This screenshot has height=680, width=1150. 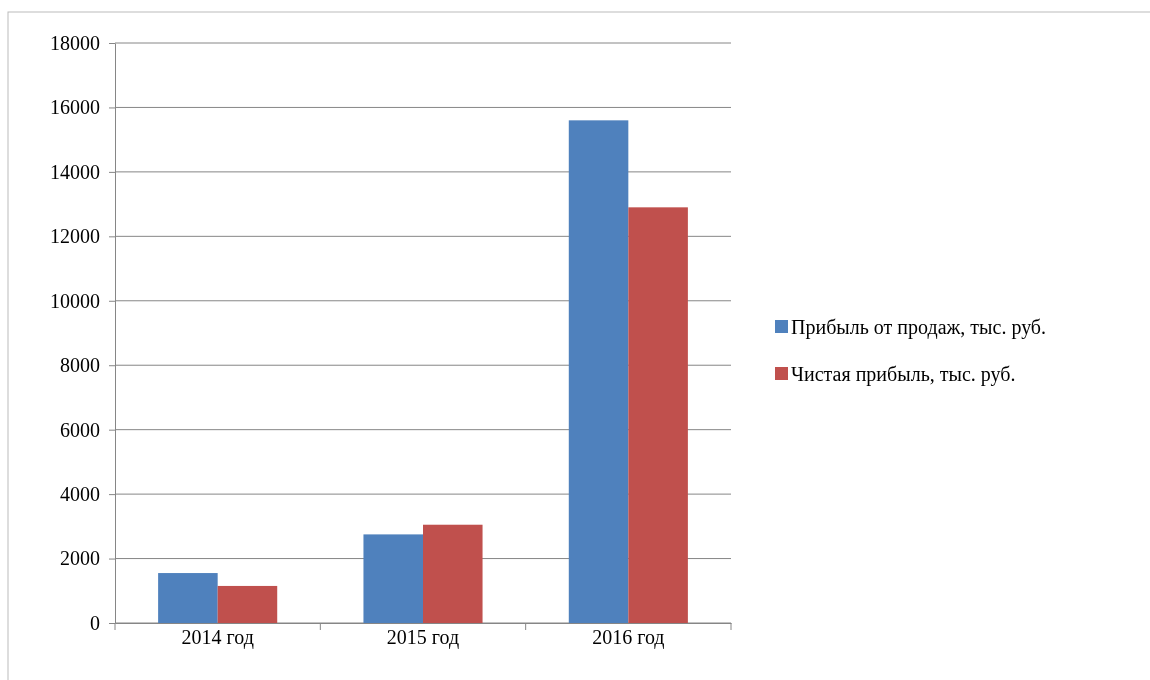 What do you see at coordinates (75, 171) in the screenshot?
I see `y-tick-label: 14000` at bounding box center [75, 171].